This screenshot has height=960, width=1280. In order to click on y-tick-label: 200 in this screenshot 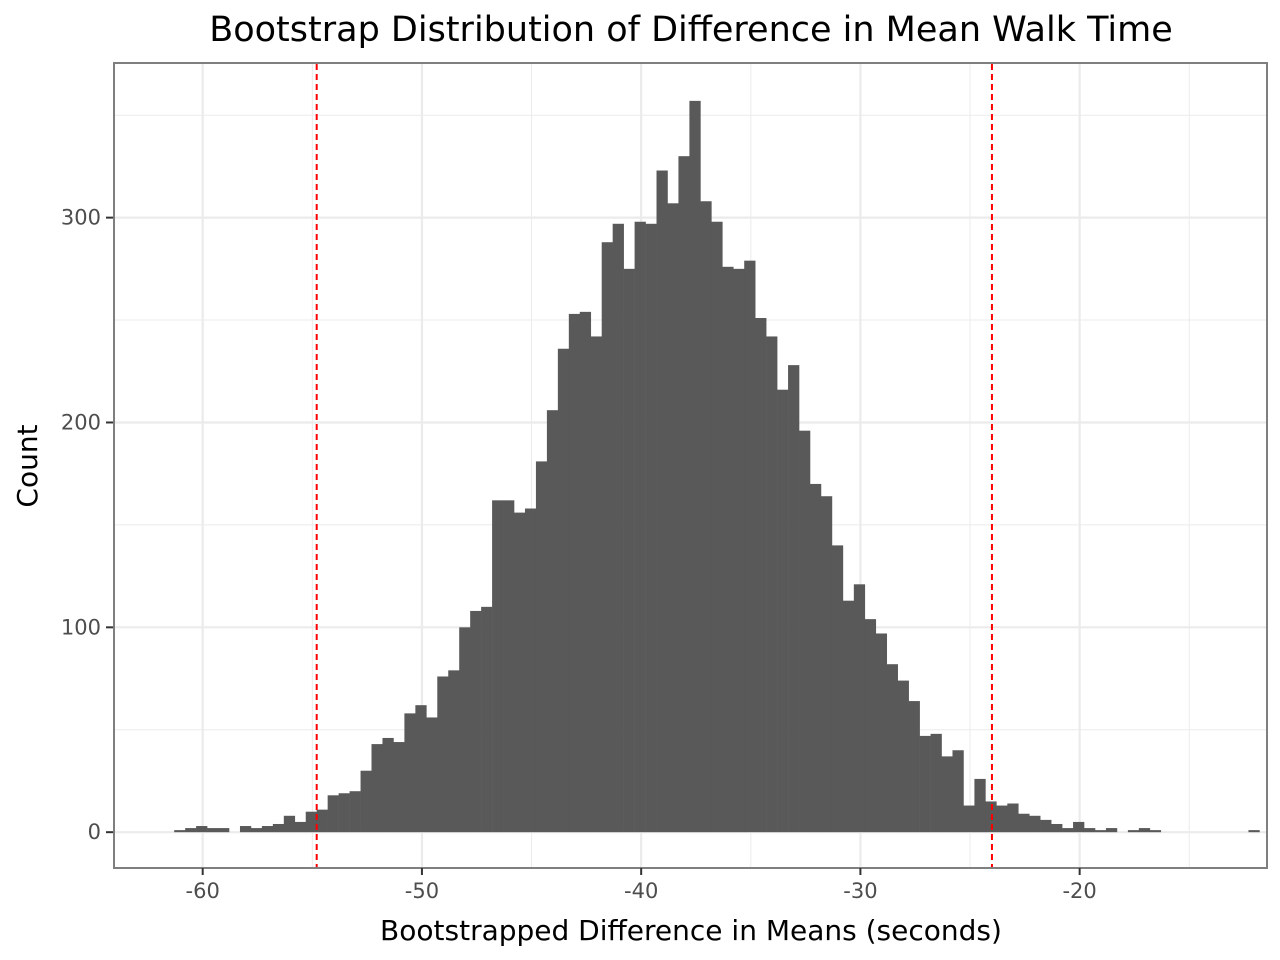, I will do `click(81, 422)`.